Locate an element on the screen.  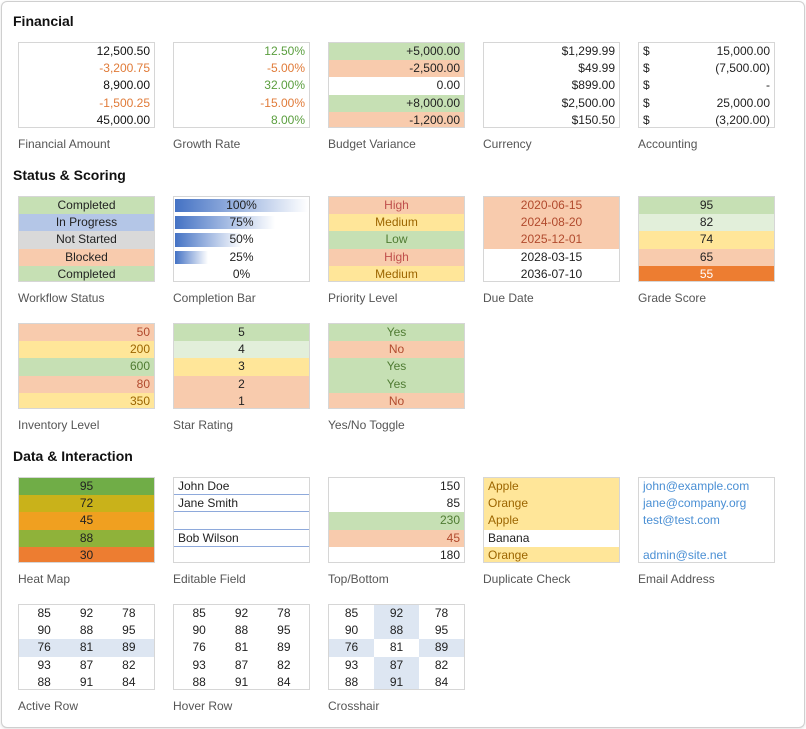
email-link: john@example.com is located at coordinates (696, 486).